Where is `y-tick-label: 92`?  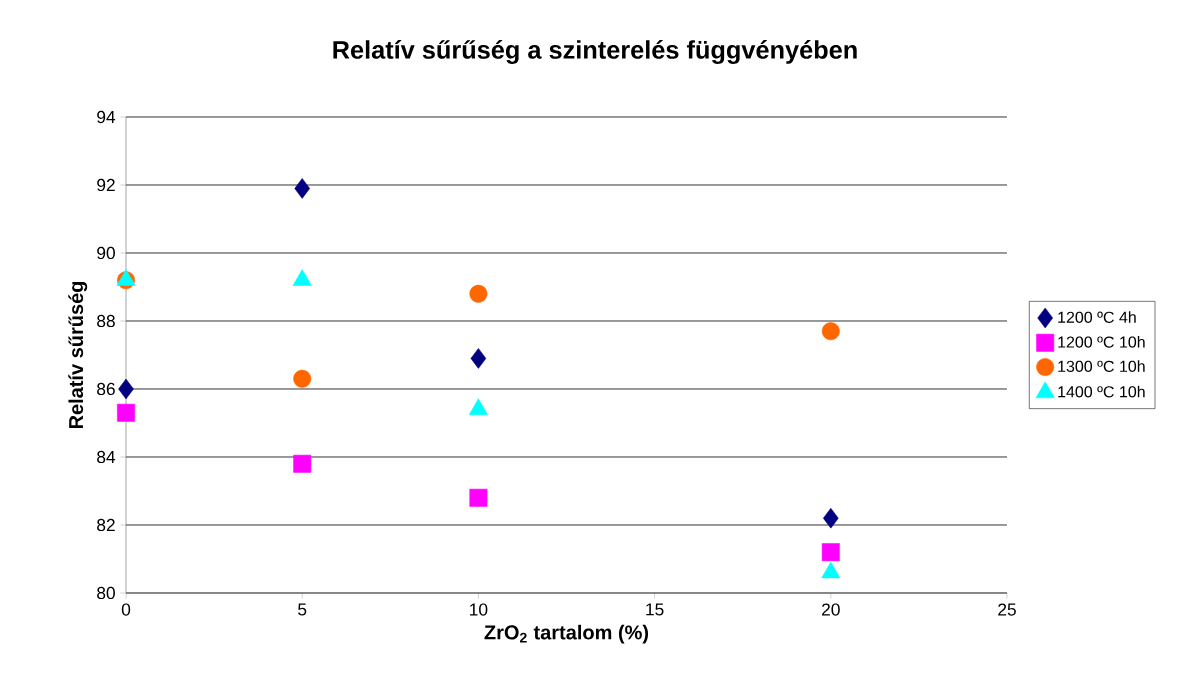
y-tick-label: 92 is located at coordinates (106, 185).